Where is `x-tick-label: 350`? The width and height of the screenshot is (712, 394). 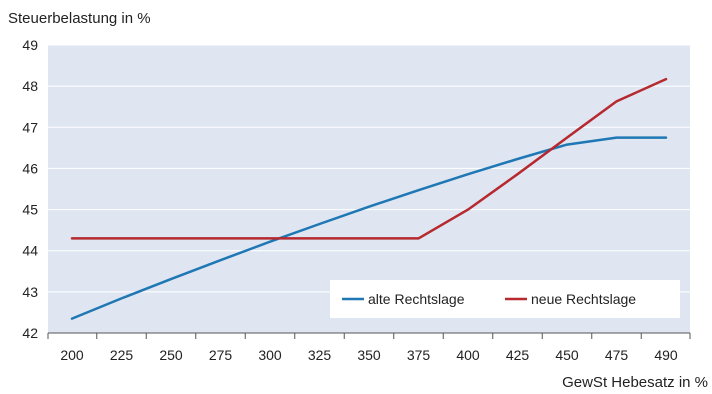 x-tick-label: 350 is located at coordinates (369, 355).